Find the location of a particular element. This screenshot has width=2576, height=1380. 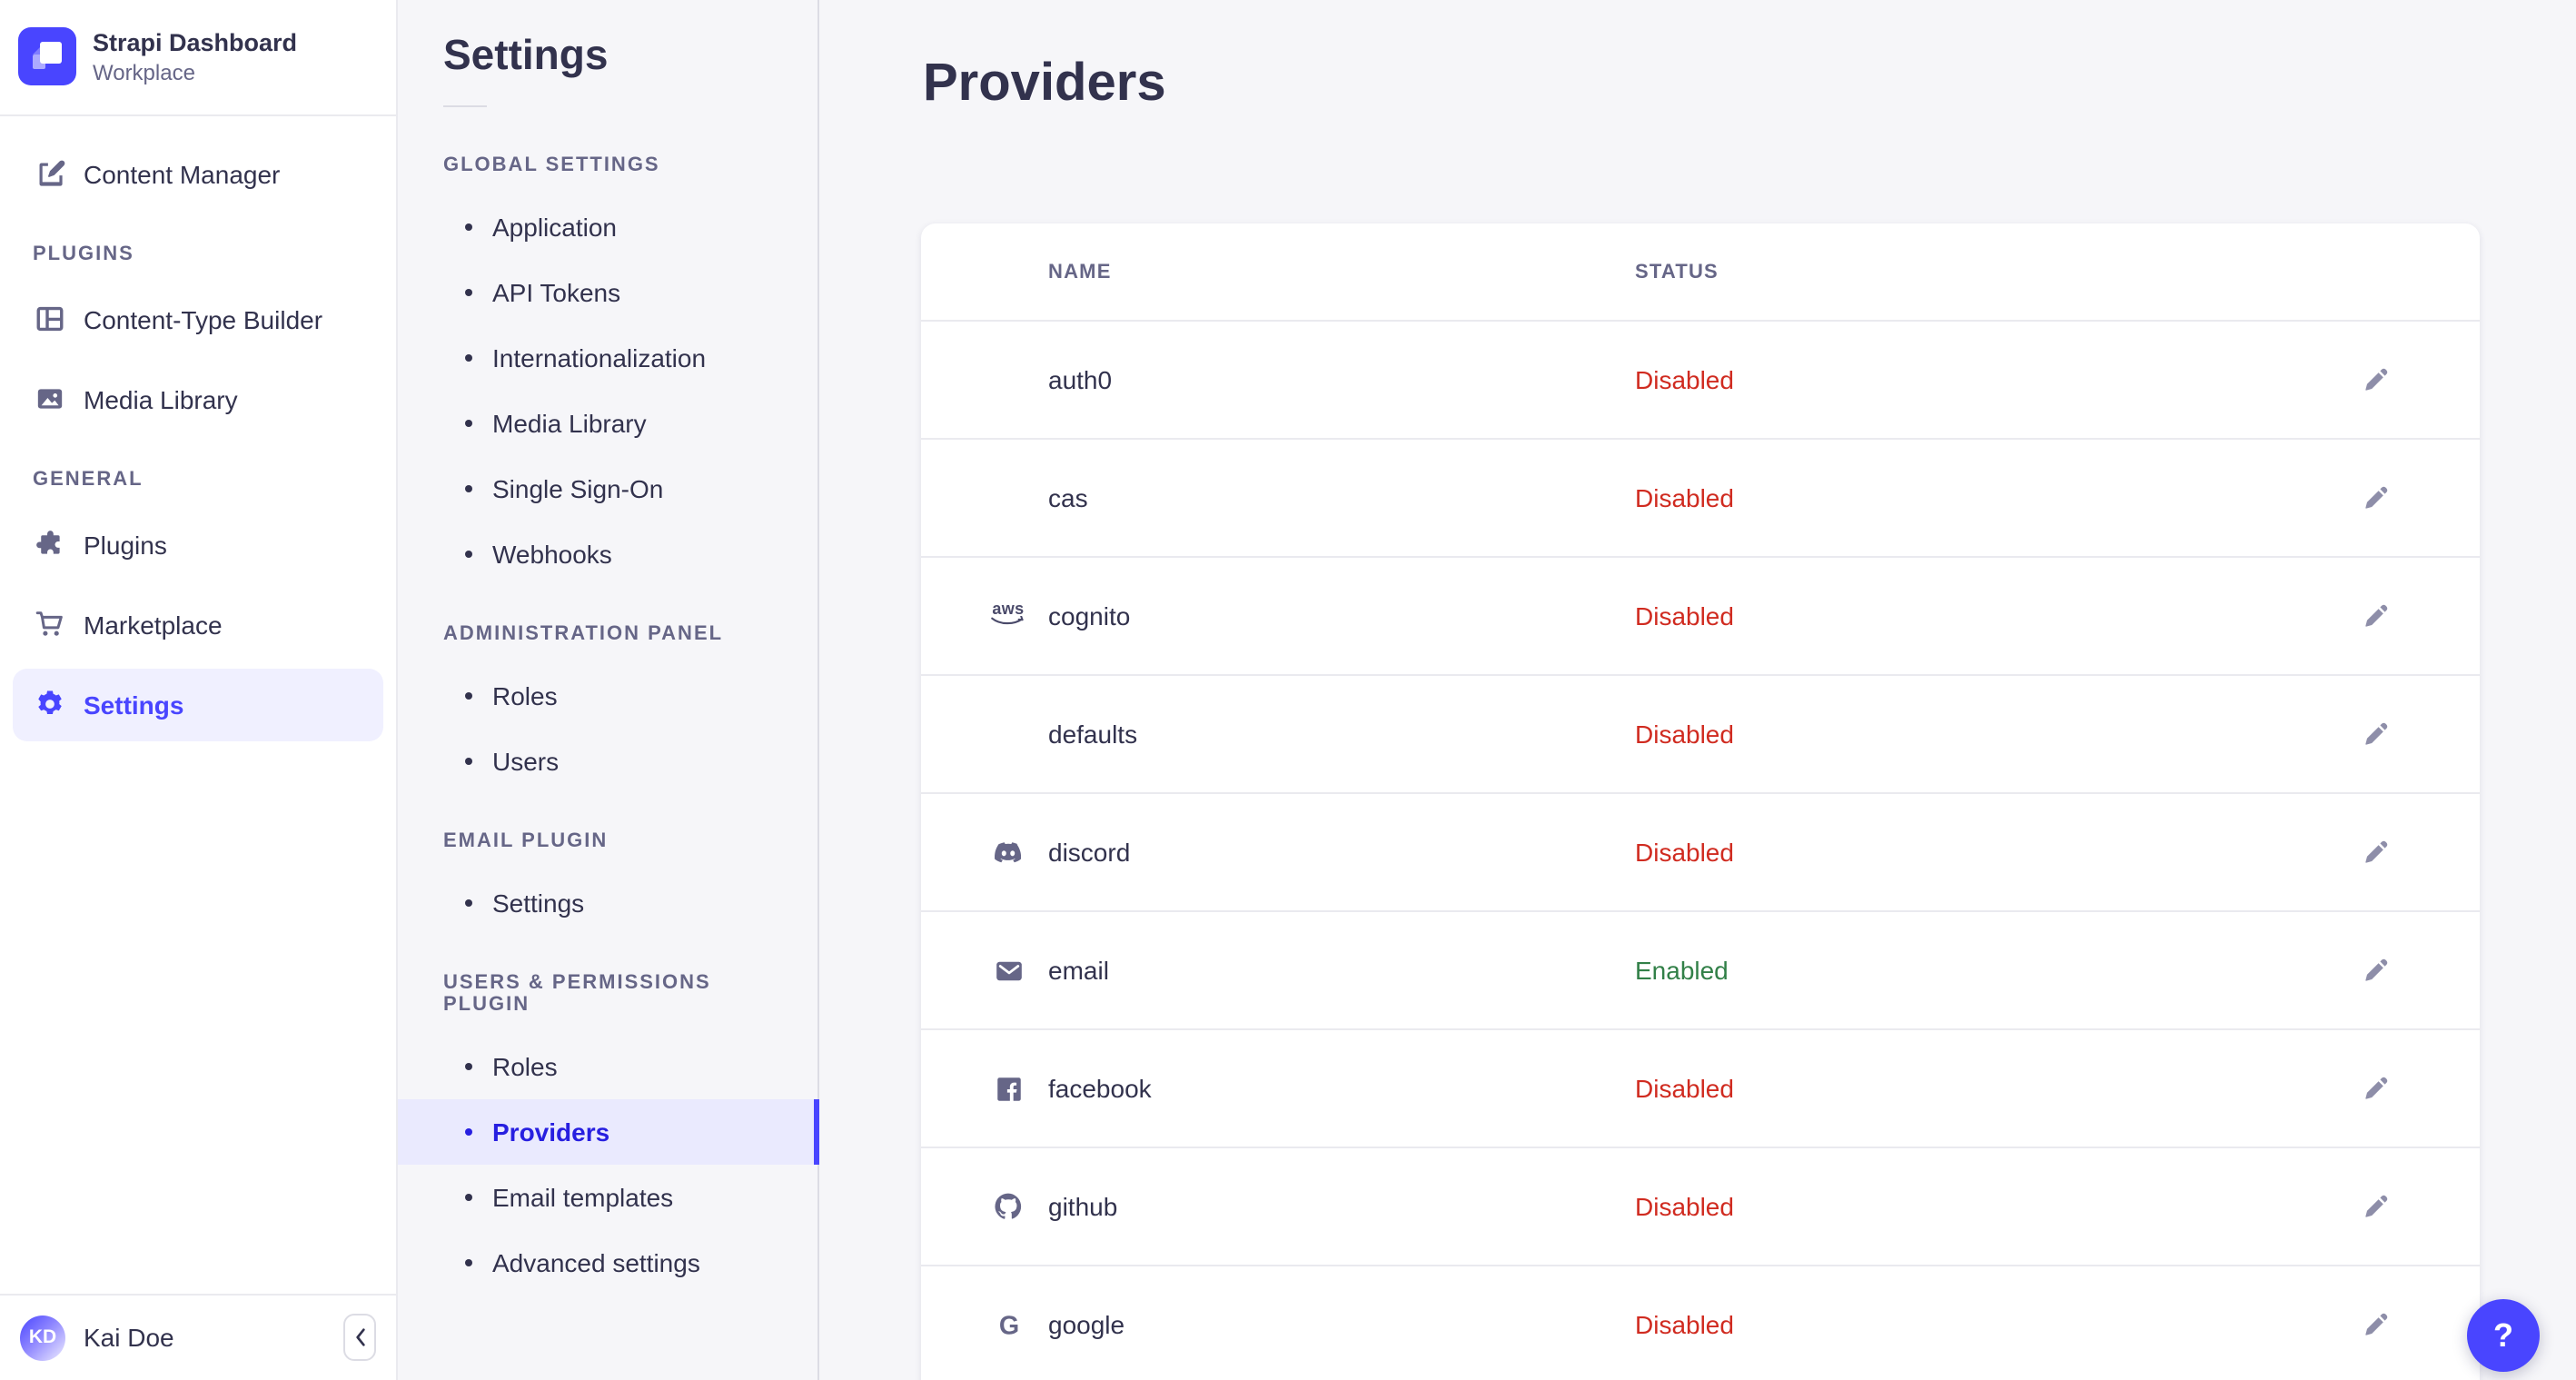

chevron-left-icon is located at coordinates (359, 1337).